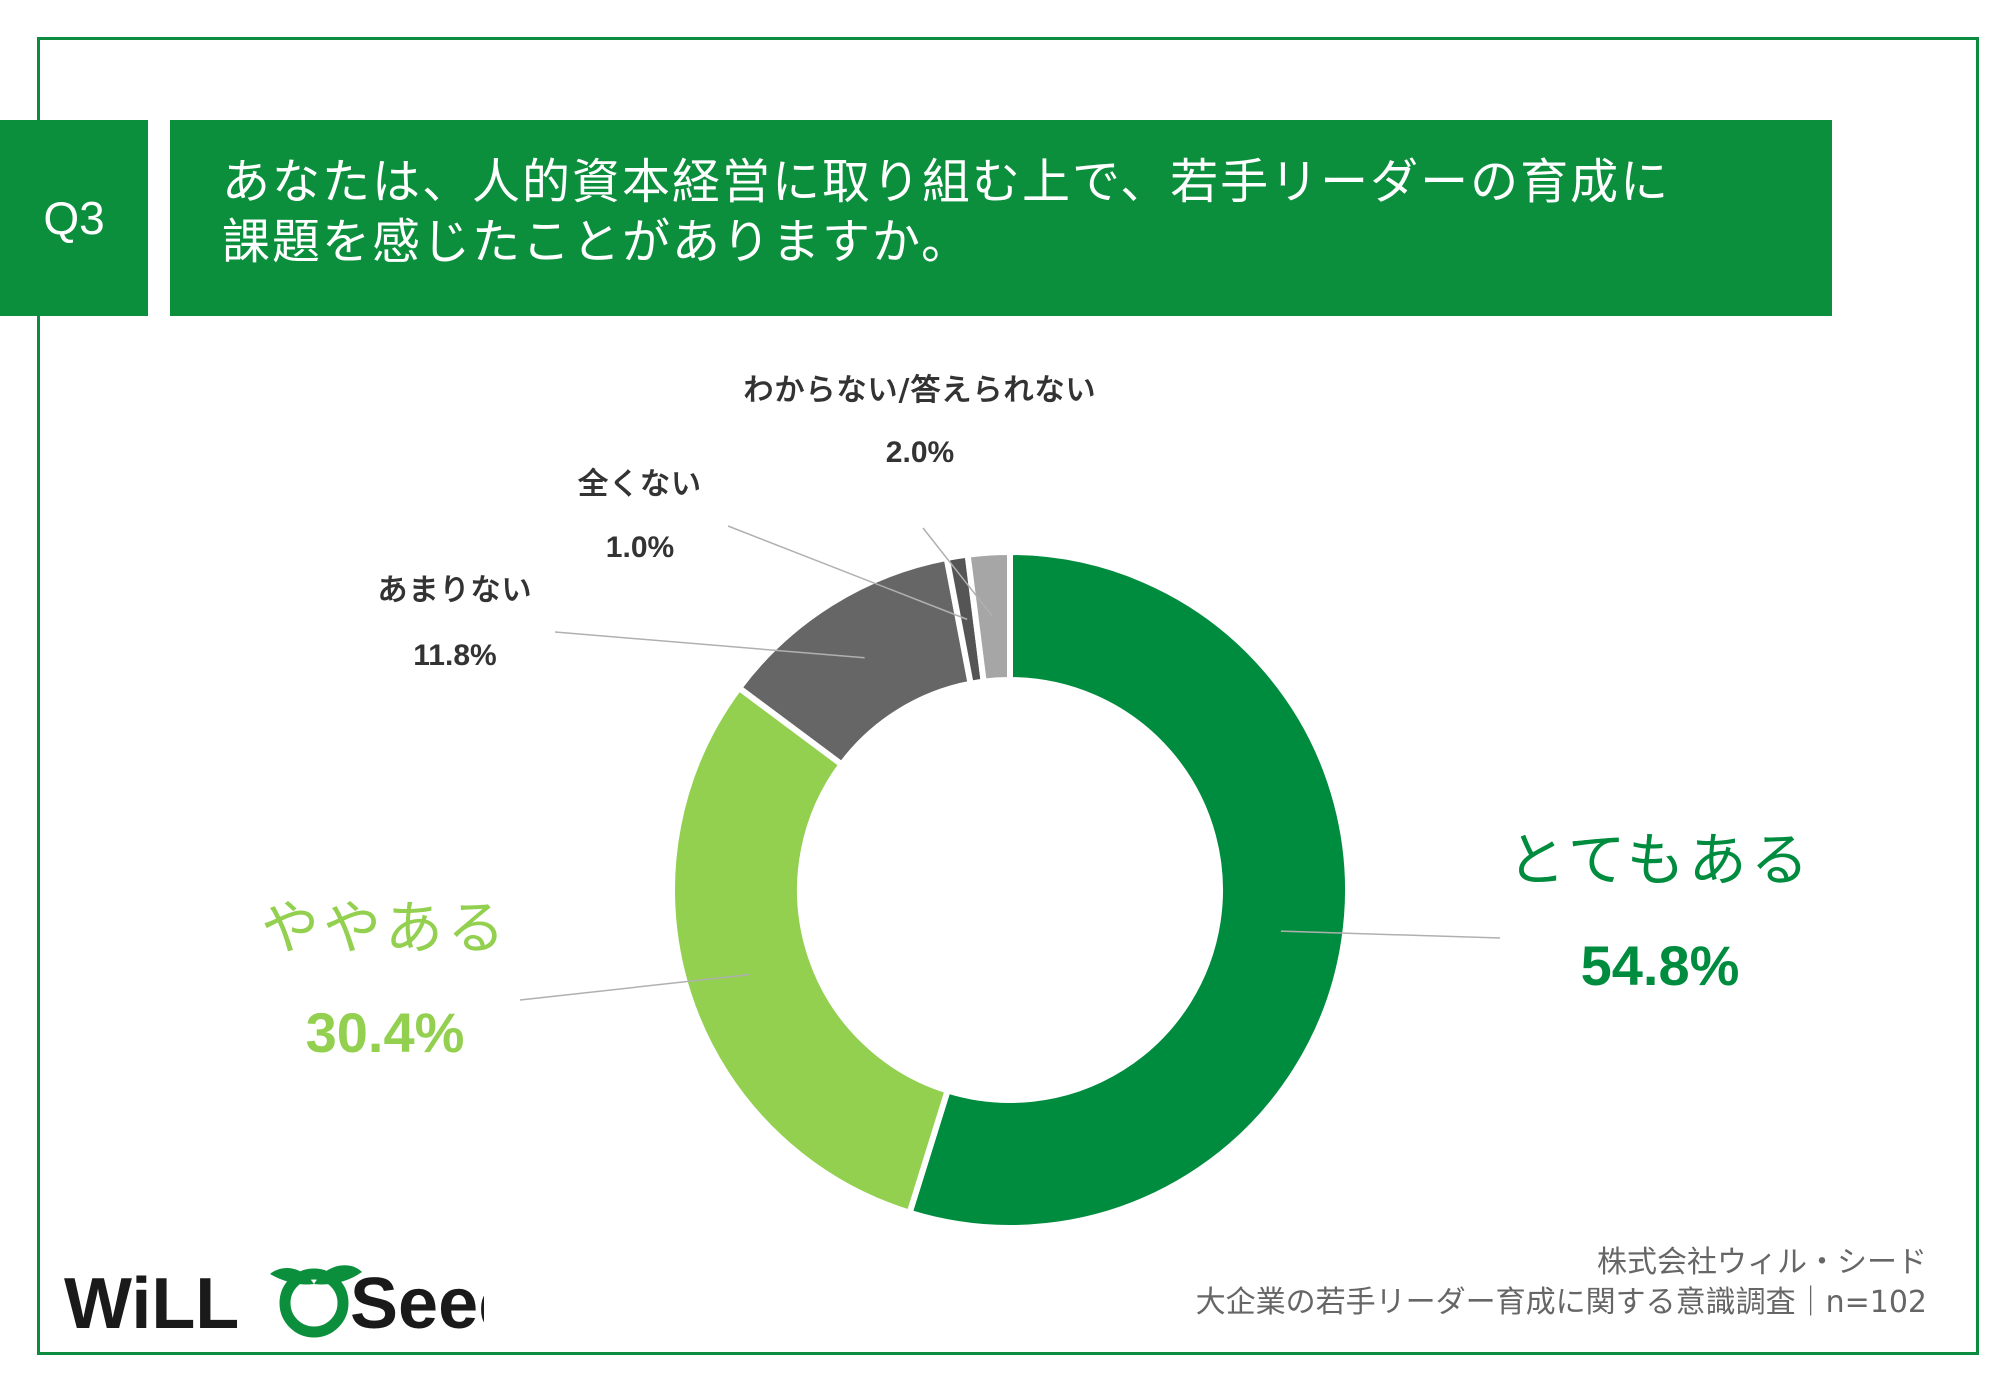  I want to click on question-title-line-2: 課題を感じたことがありますか。, so click(597, 242).